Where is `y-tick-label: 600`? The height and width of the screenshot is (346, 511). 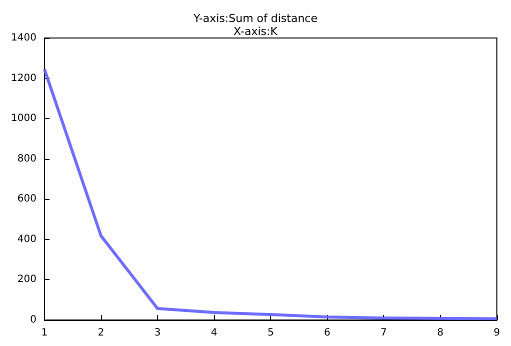 y-tick-label: 600 is located at coordinates (26, 199).